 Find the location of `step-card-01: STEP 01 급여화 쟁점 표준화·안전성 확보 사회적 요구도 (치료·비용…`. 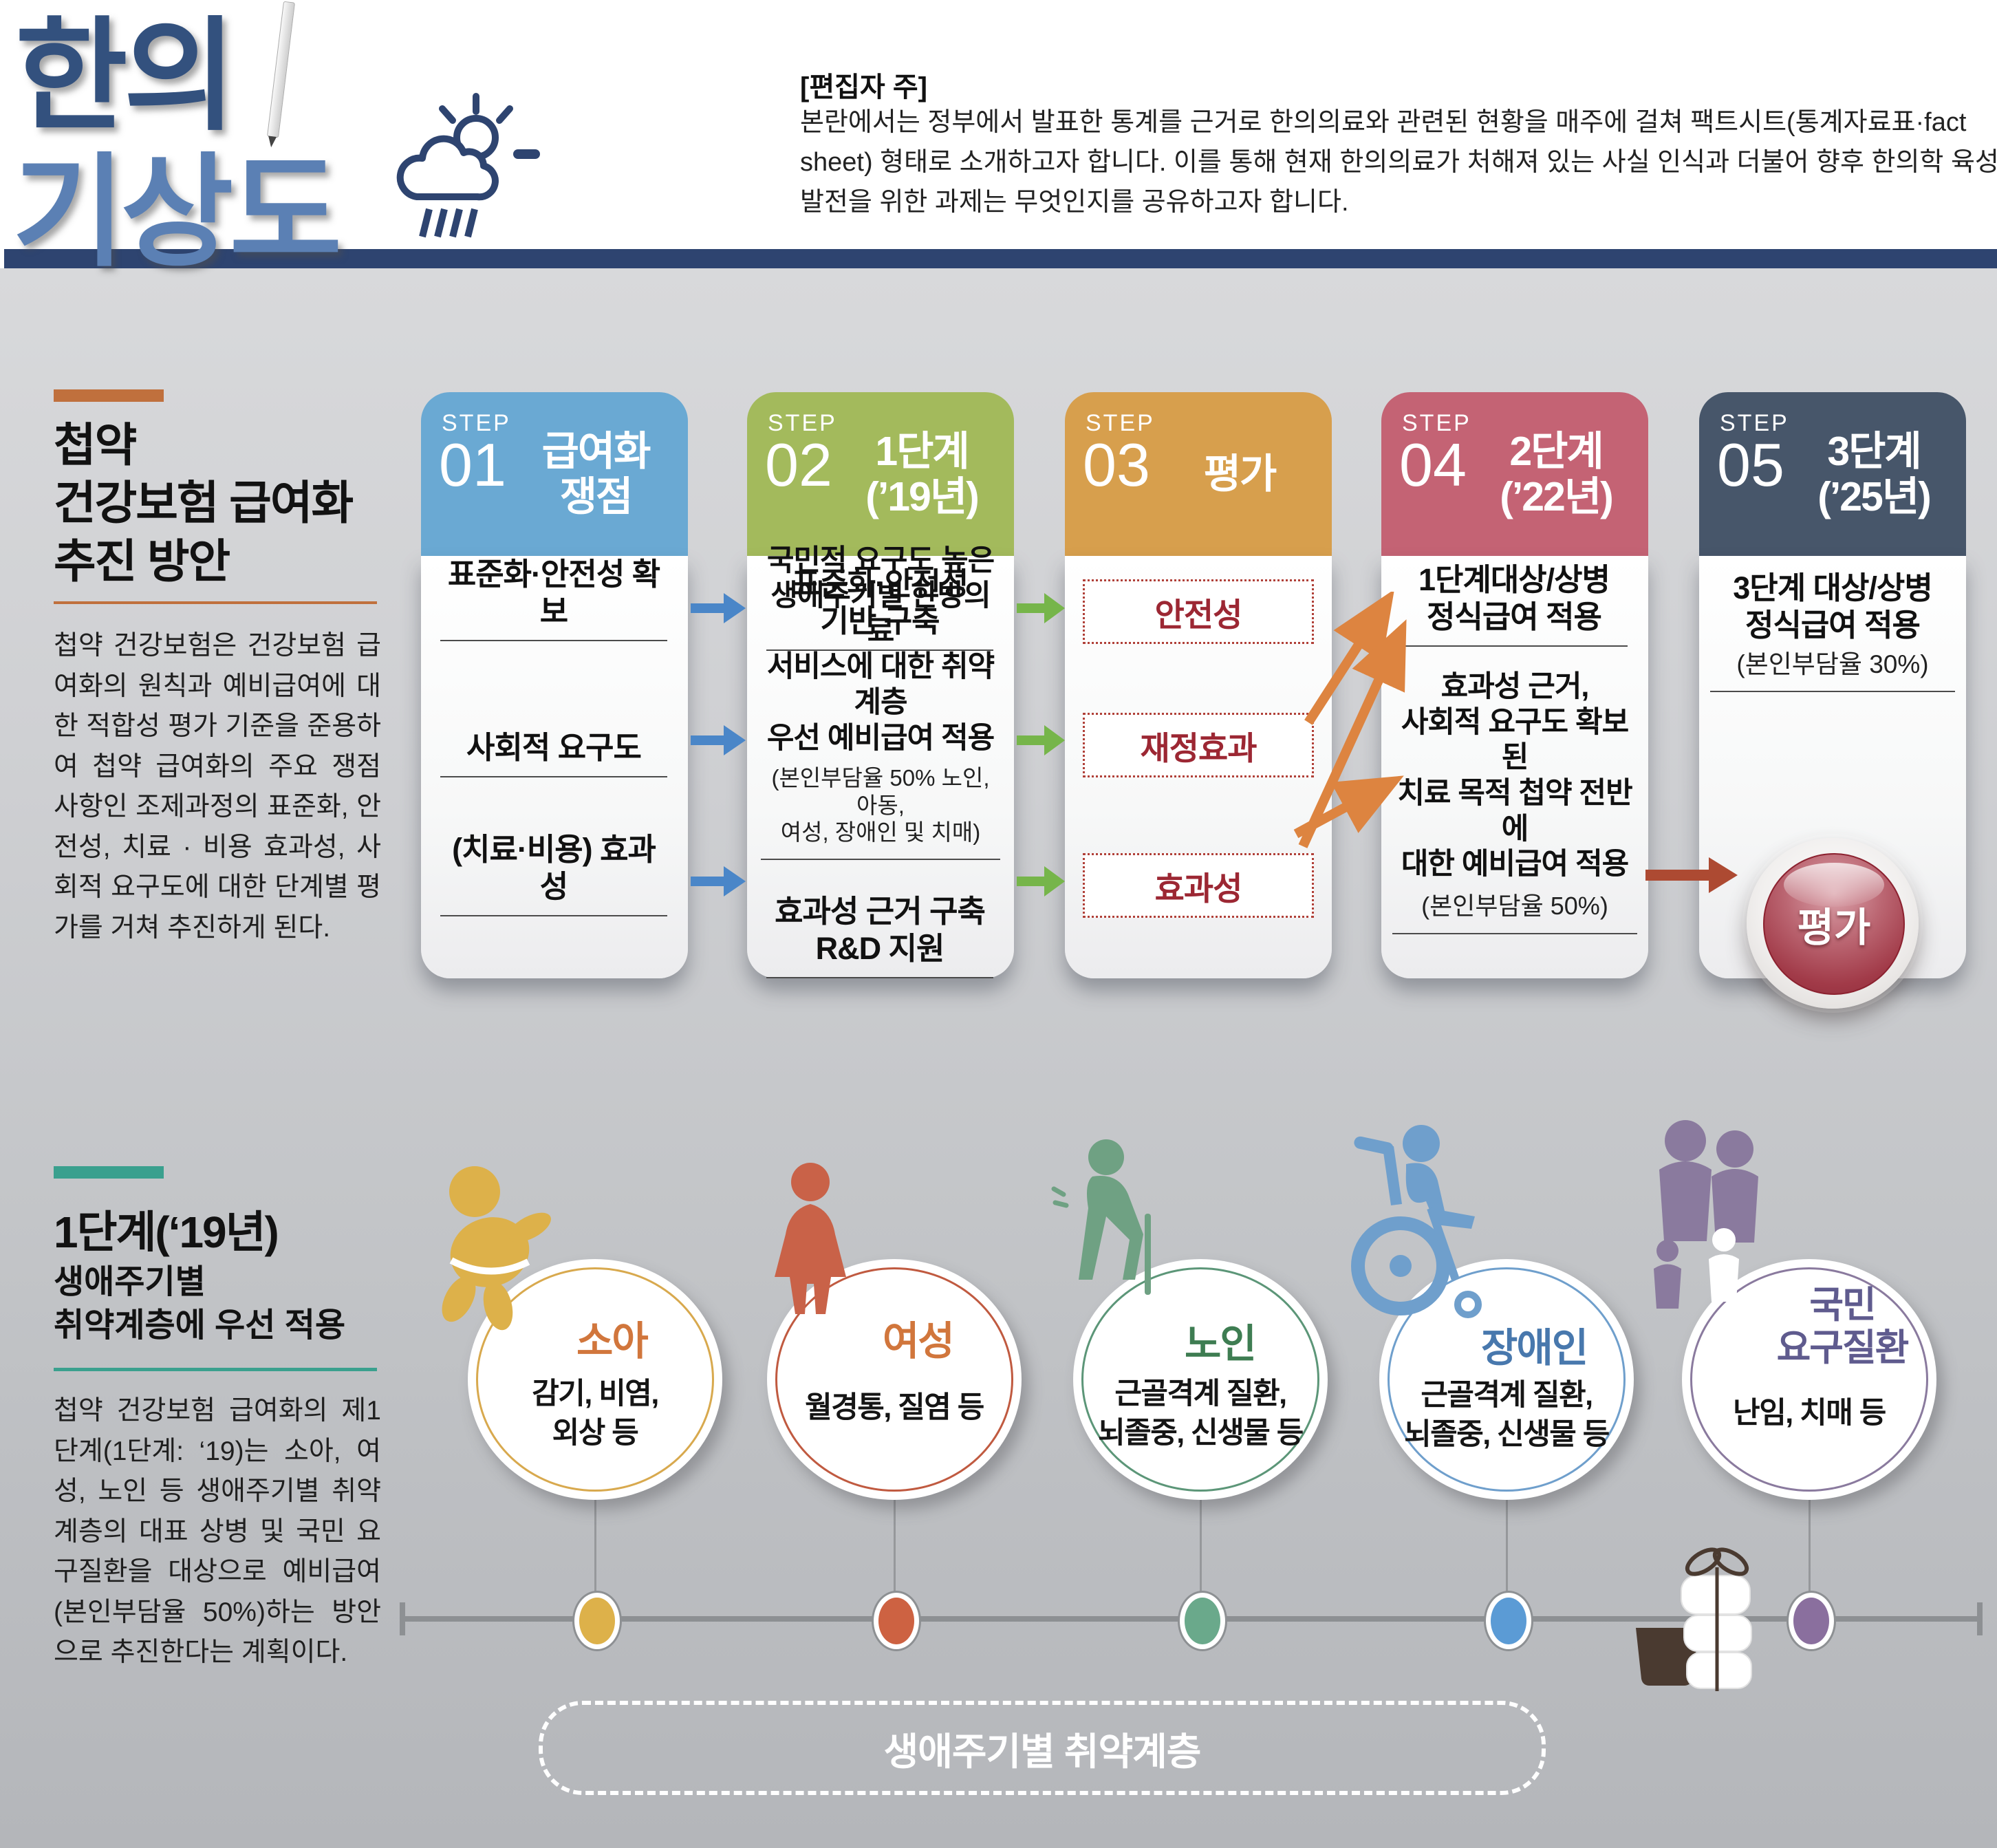

step-card-01: STEP 01 급여화 쟁점 표준화·안전성 확보 사회적 요구도 (치료·비용… is located at coordinates (554, 685).